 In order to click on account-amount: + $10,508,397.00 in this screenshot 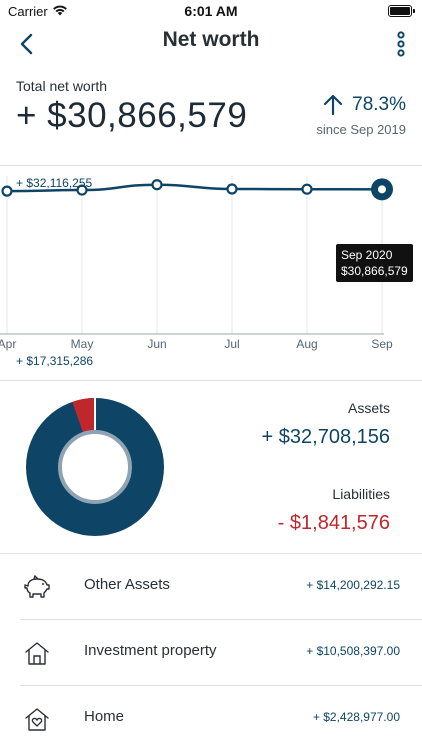, I will do `click(353, 651)`.